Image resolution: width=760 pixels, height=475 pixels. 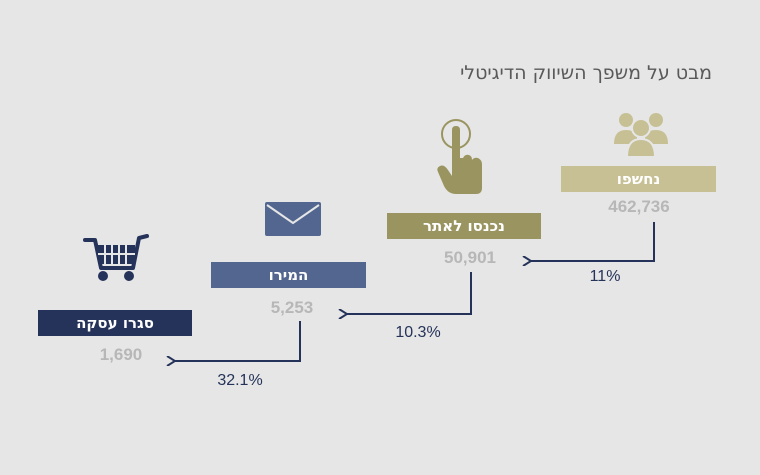 I want to click on people-icon, so click(x=641, y=136).